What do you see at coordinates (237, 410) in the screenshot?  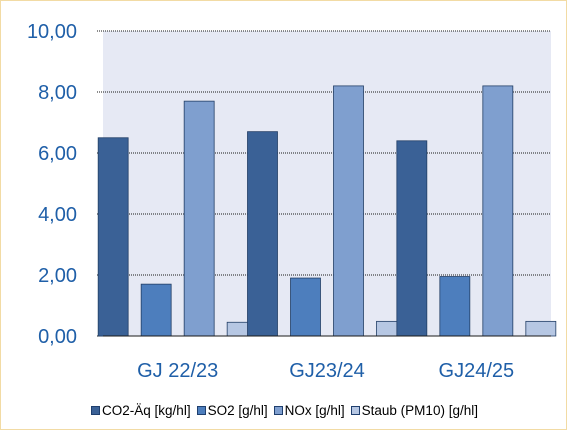 I see `legend-label: SO2 [g/hl]` at bounding box center [237, 410].